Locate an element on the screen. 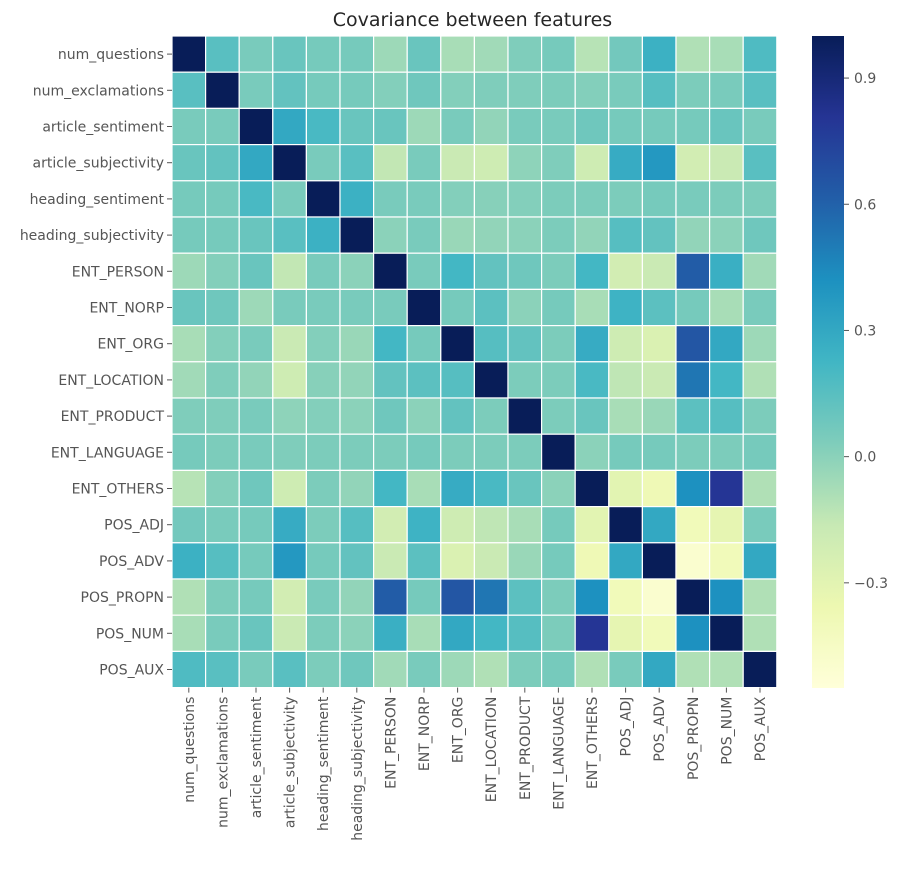 The image size is (924, 882). x-tick-label: ENT_PERSON is located at coordinates (391, 743).